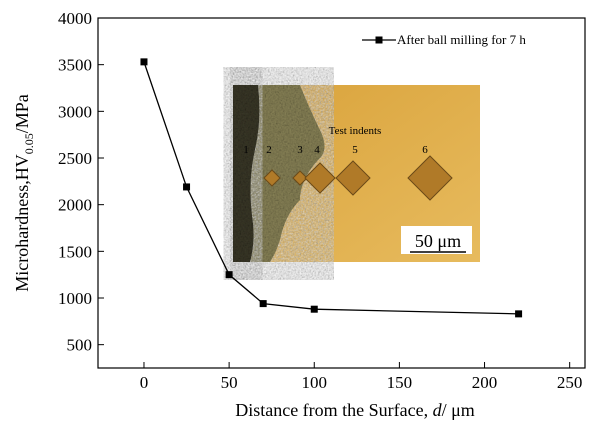 This screenshot has height=431, width=596. Describe the element at coordinates (75, 65) in the screenshot. I see `y-tick-label: 3500` at that location.